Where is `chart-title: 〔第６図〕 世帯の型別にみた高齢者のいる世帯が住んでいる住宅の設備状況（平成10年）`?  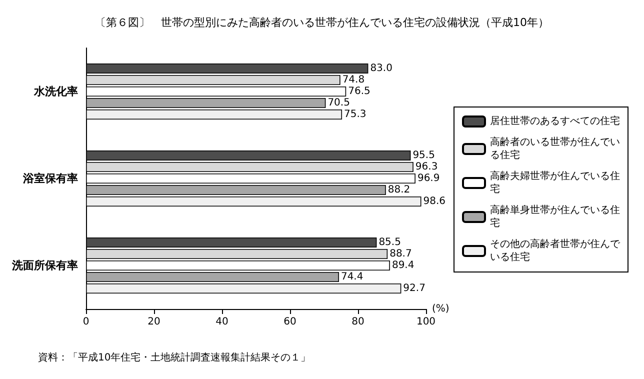
chart-title: 〔第６図〕 世帯の型別にみた高齢者のいる世帯が住んでいる住宅の設備状況（平成10年） is located at coordinates (322, 22).